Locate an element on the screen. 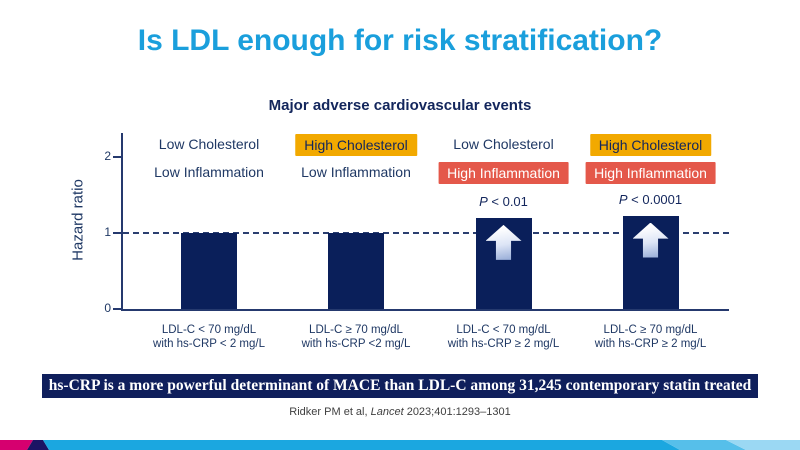 This screenshot has height=450, width=800. p-value-label: P < 0.0001 is located at coordinates (650, 199).